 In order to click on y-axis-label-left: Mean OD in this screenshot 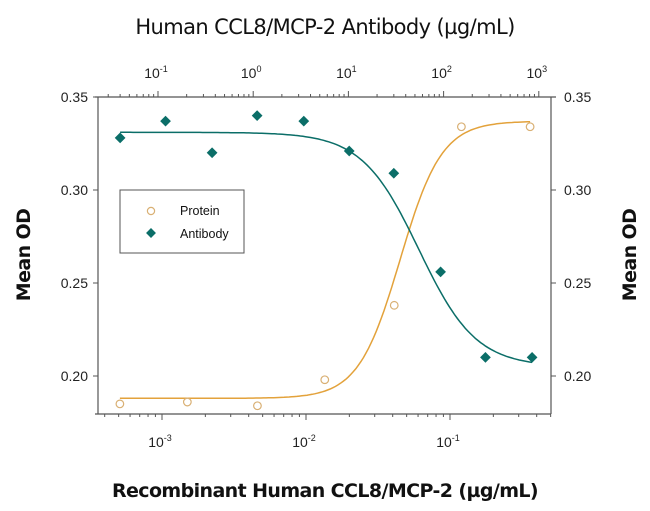, I will do `click(24, 255)`.